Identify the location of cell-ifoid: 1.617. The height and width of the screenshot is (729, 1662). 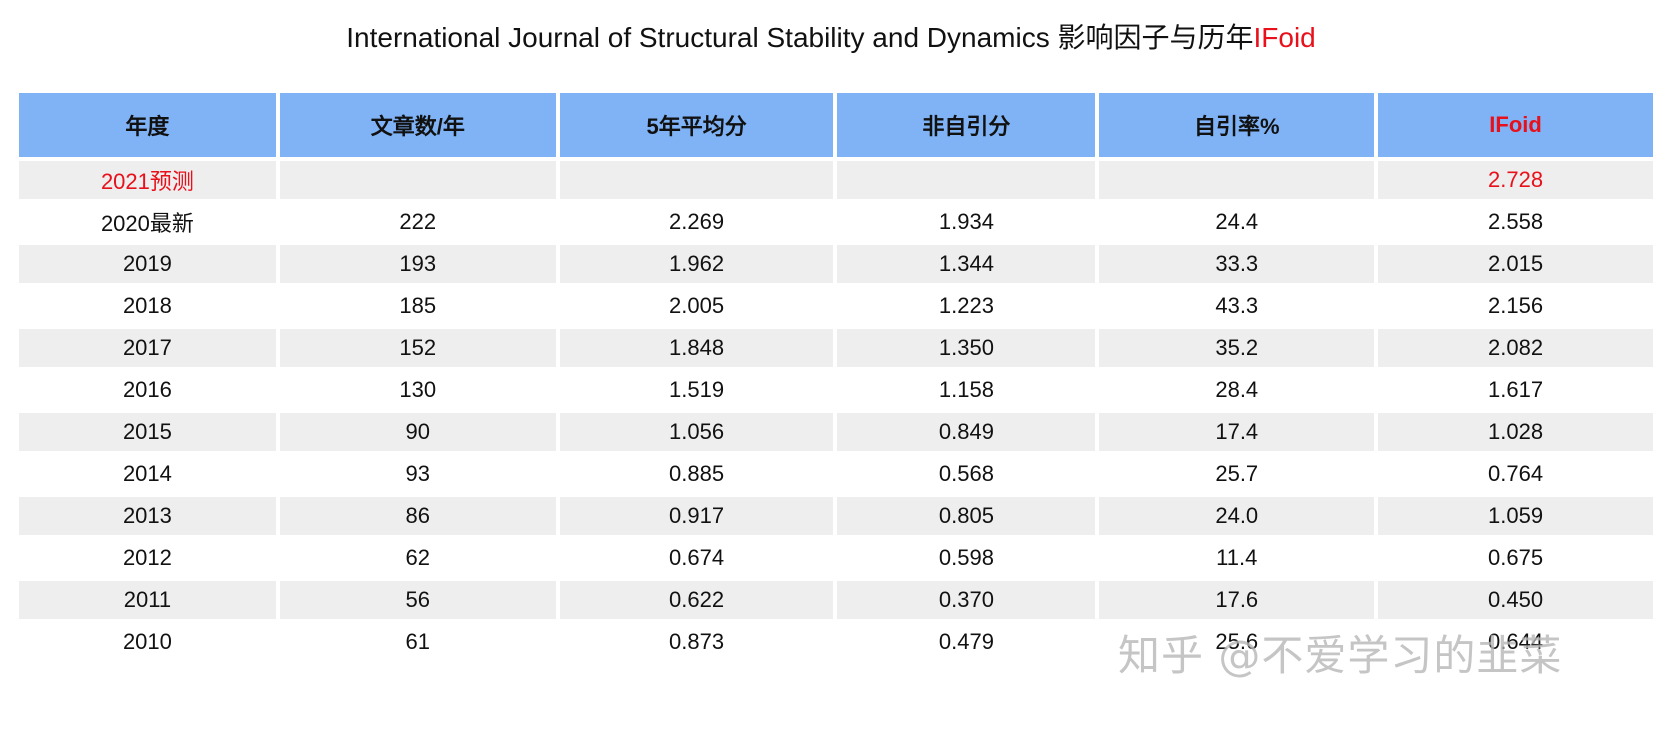
(1515, 390).